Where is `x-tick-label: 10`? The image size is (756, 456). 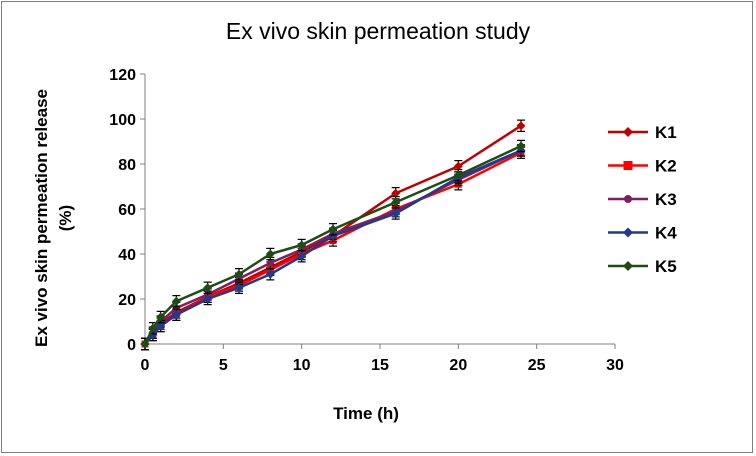
x-tick-label: 10 is located at coordinates (302, 365).